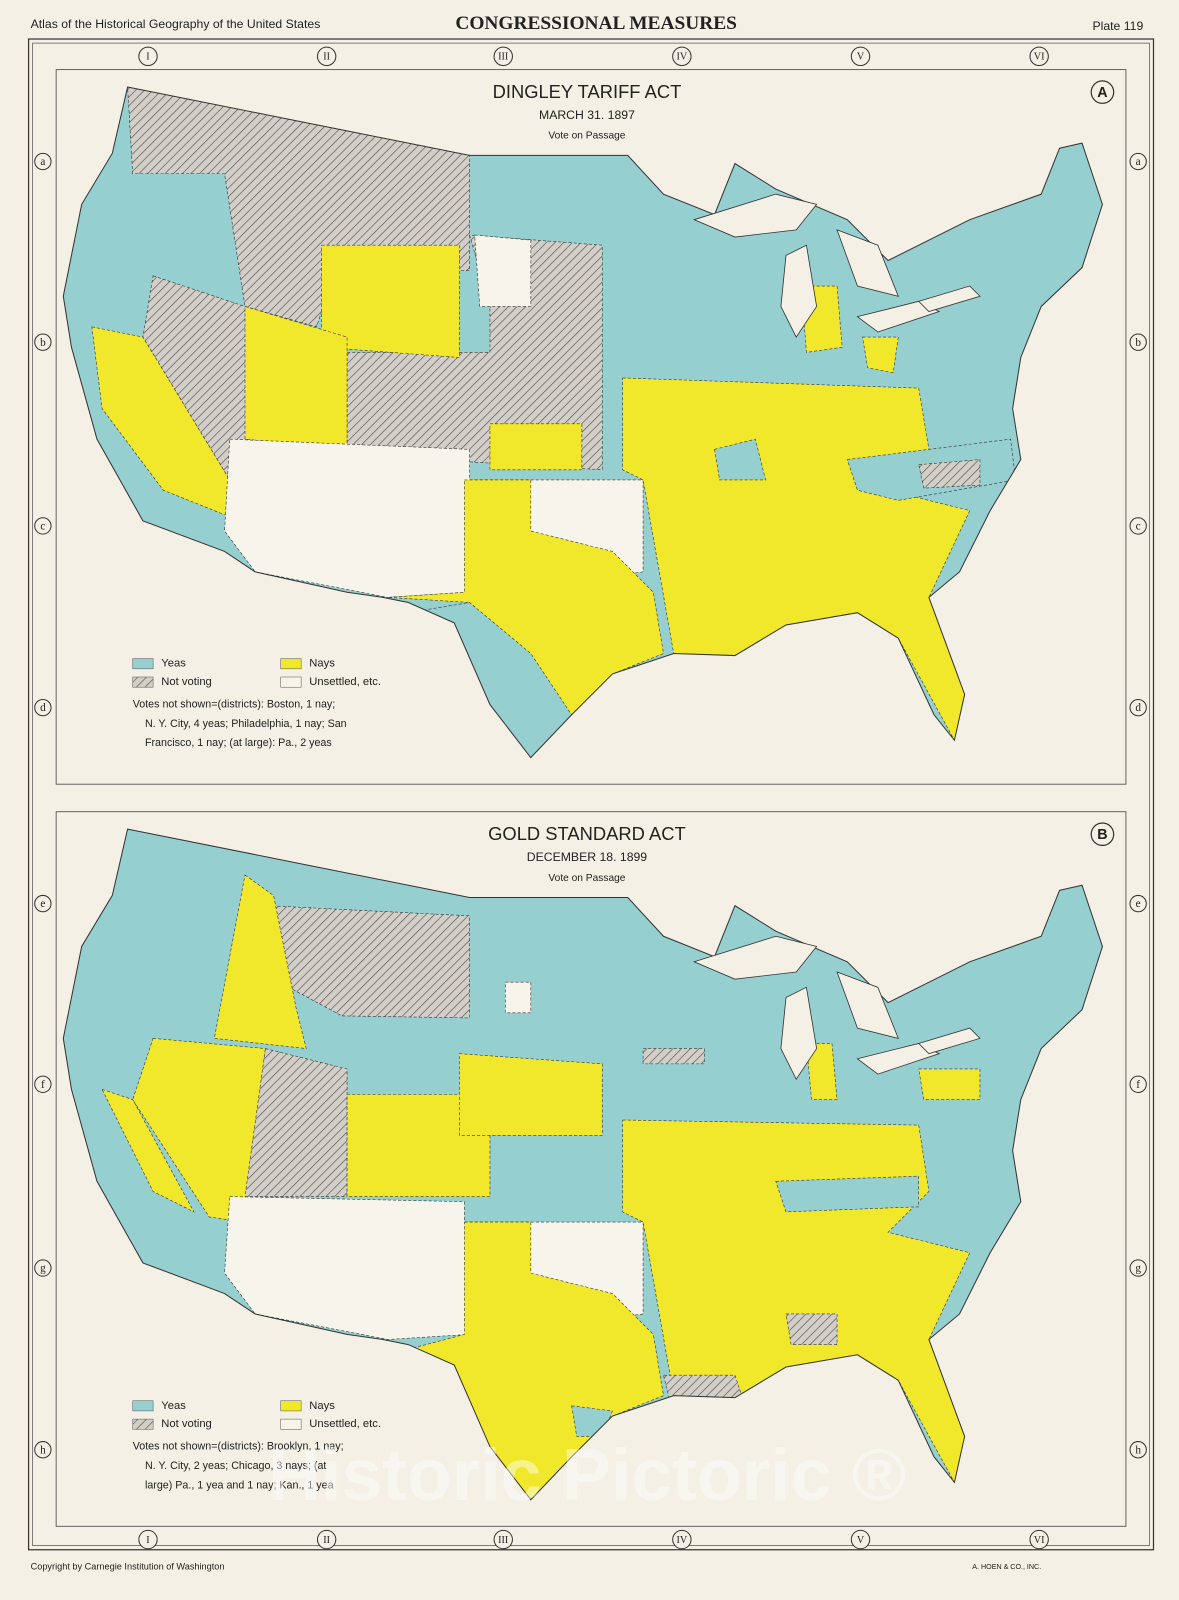 Image resolution: width=1179 pixels, height=1600 pixels. I want to click on column-label: I, so click(148, 57).